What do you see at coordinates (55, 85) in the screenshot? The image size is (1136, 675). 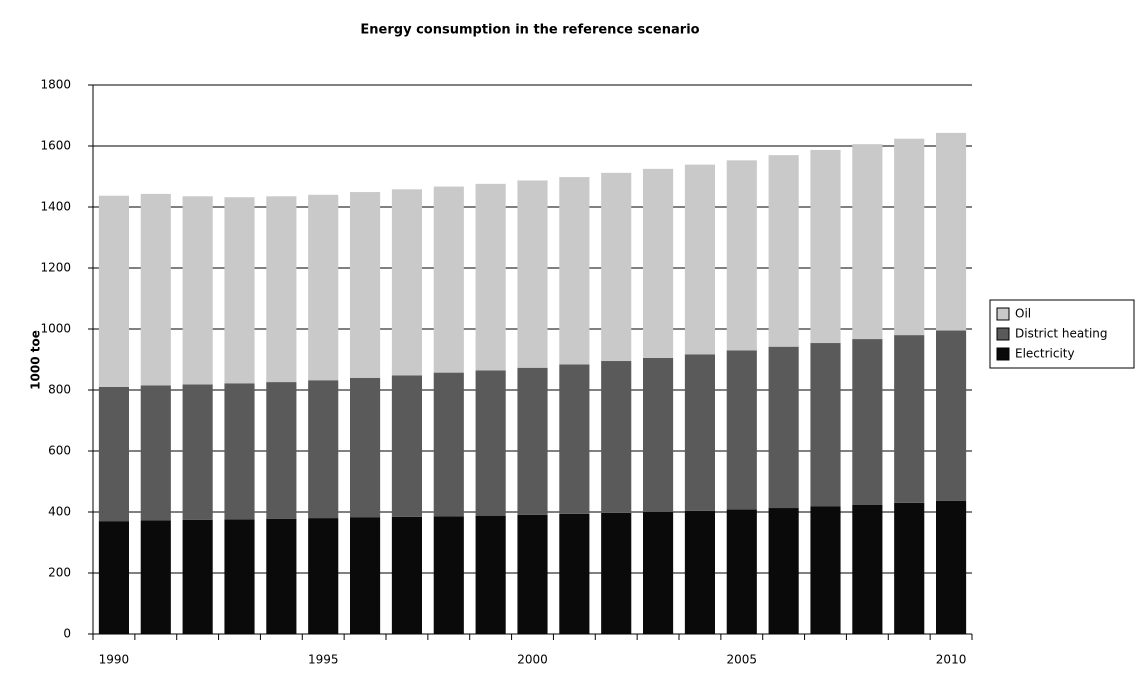 I see `y-tick-label: 1800` at bounding box center [55, 85].